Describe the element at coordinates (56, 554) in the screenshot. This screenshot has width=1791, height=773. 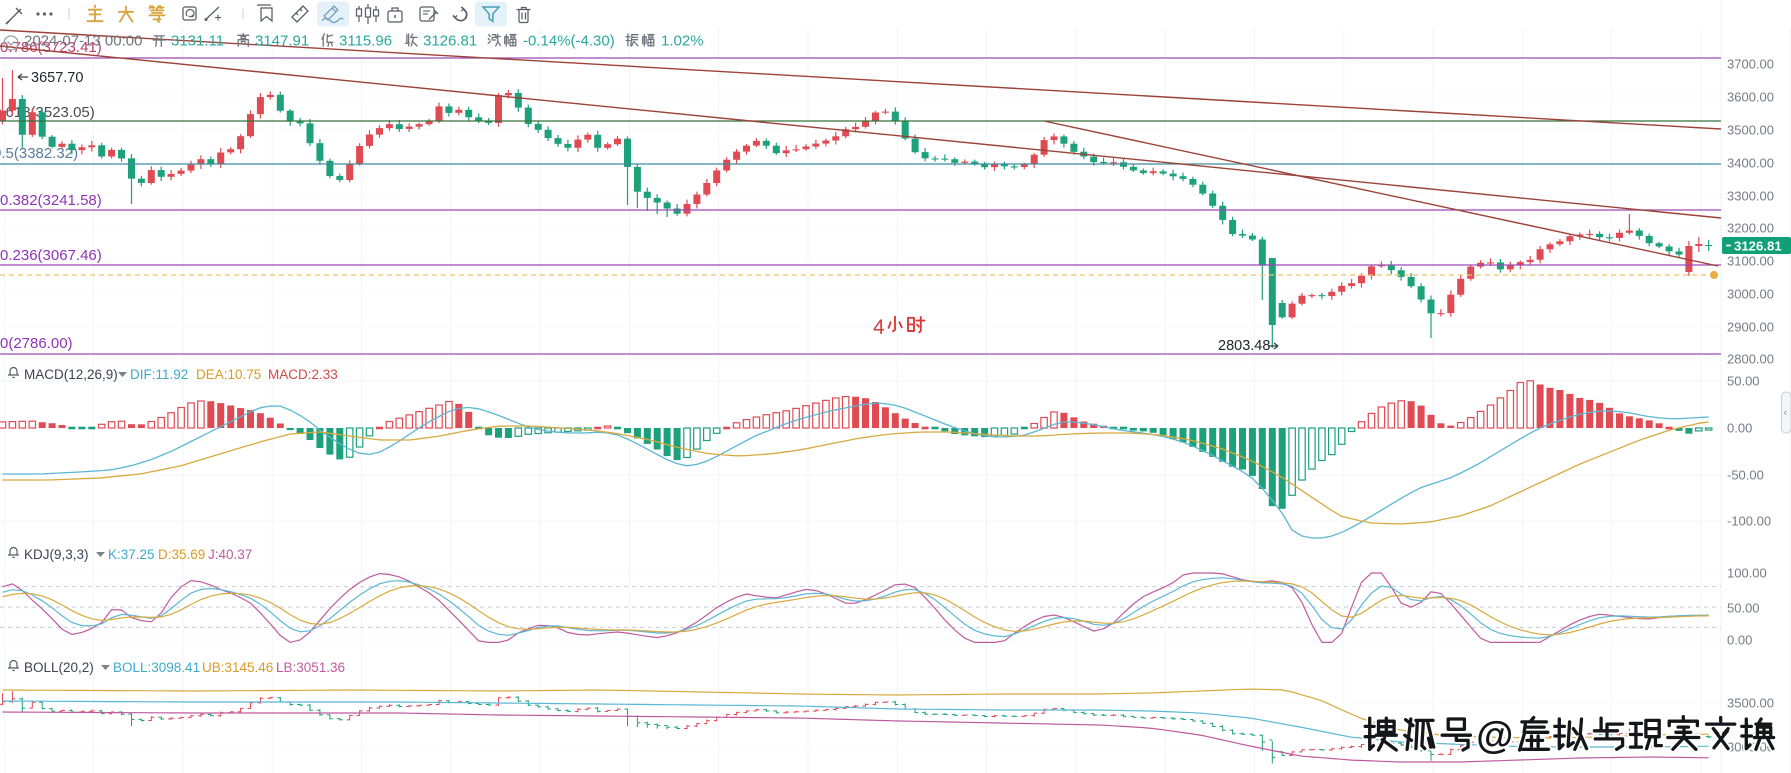
I see `svg-text: KDJ(9,3,3)` at that location.